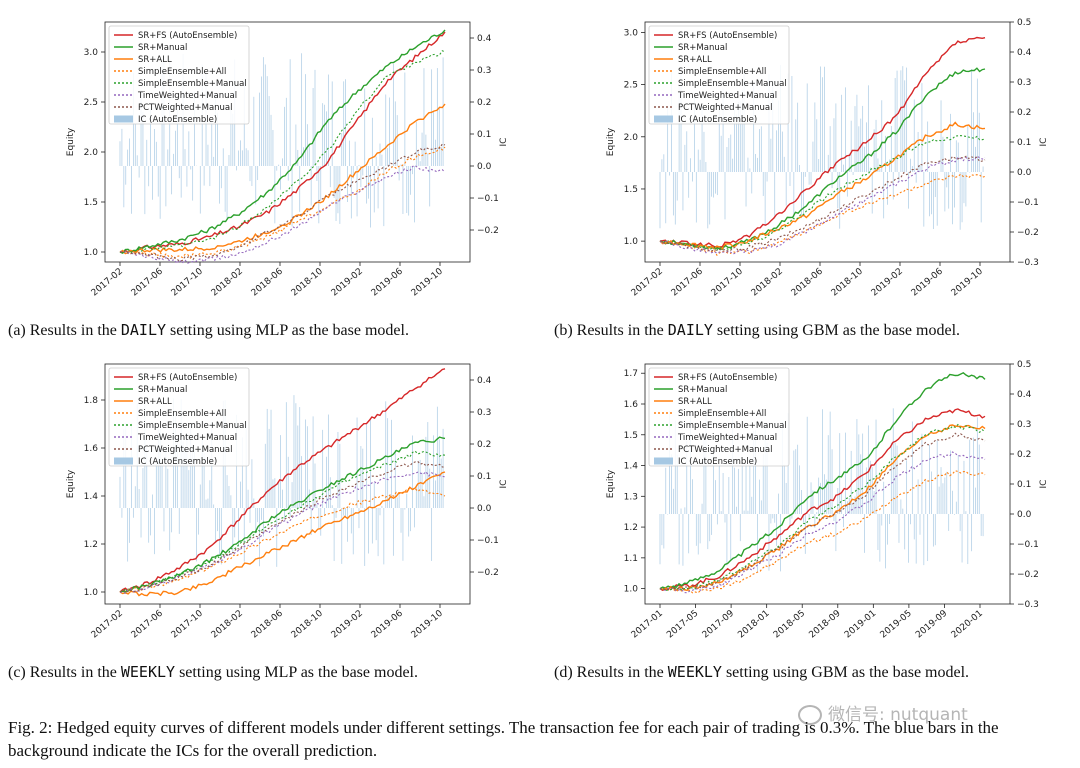 The height and width of the screenshot is (768, 1080). Describe the element at coordinates (860, 625) in the screenshot. I see `x-tick-label: 2019-01` at that location.